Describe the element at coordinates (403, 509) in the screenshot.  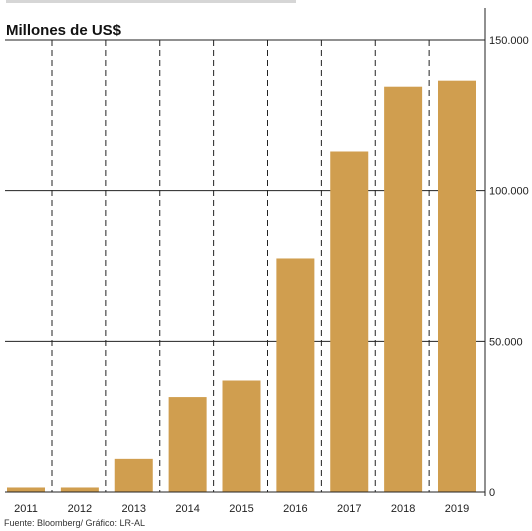
I see `x-tick-label: 2018` at that location.